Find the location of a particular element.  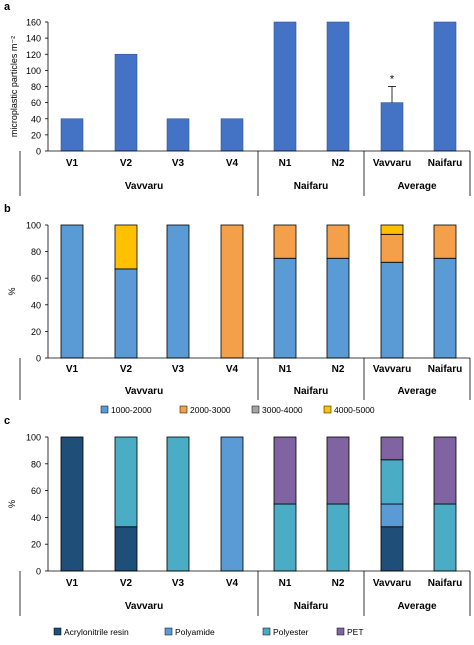

bar-V3 is located at coordinates (178, 135).